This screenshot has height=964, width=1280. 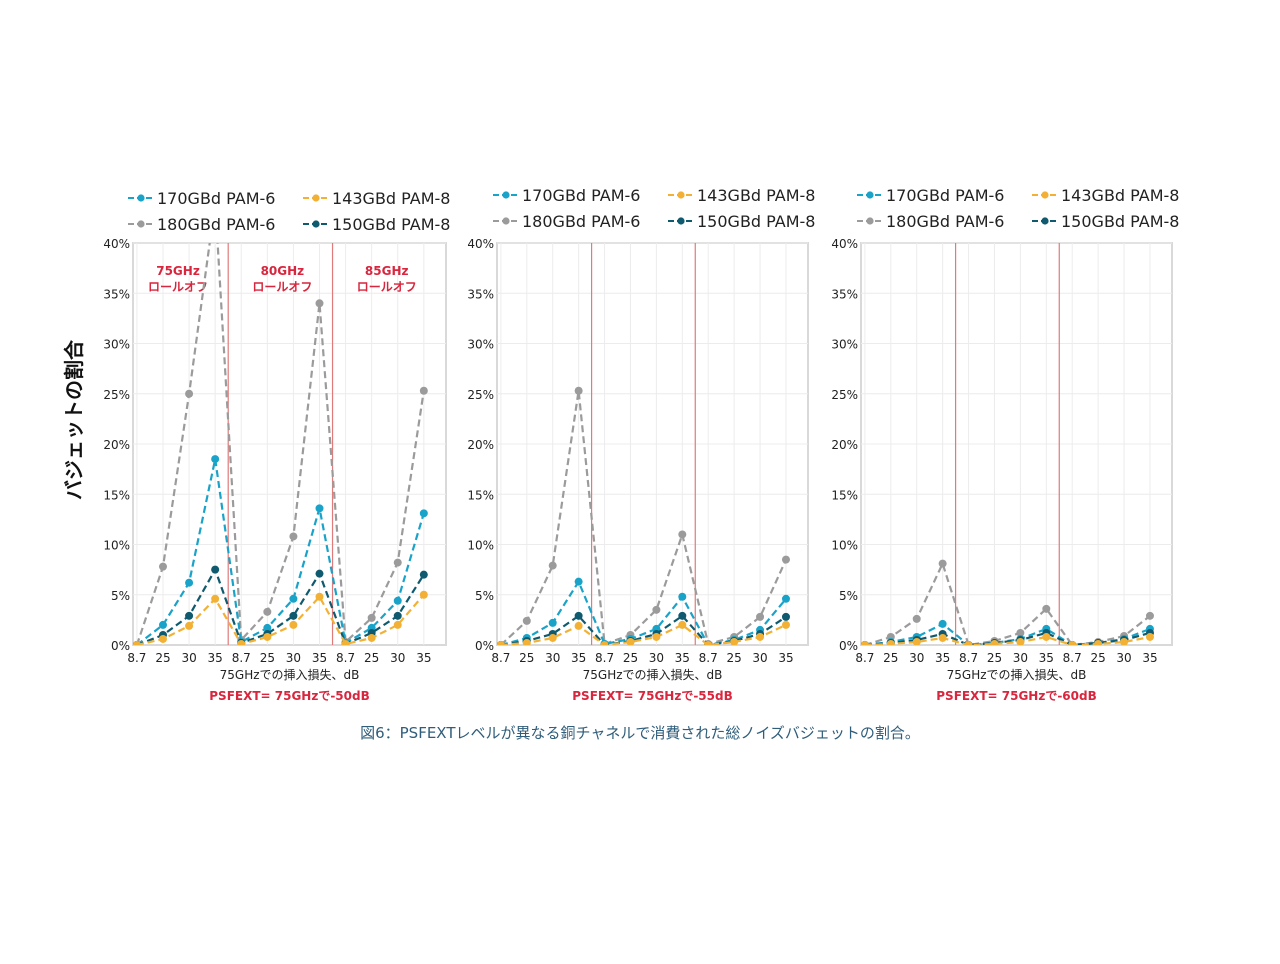 What do you see at coordinates (116, 495) in the screenshot?
I see `y-tick-label: 15%` at bounding box center [116, 495].